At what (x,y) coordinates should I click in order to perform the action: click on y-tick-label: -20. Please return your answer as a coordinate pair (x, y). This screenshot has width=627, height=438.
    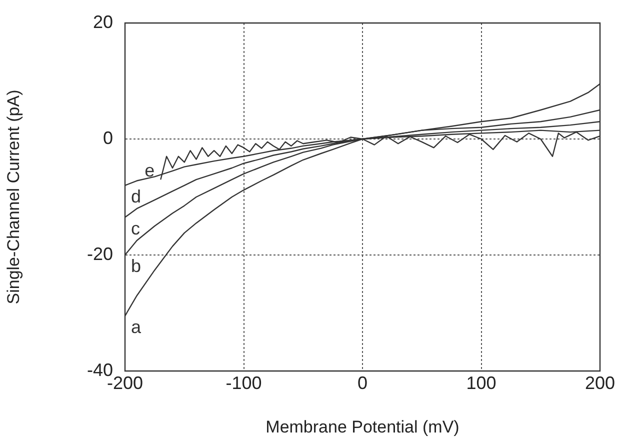
    Looking at the image, I should click on (99, 254).